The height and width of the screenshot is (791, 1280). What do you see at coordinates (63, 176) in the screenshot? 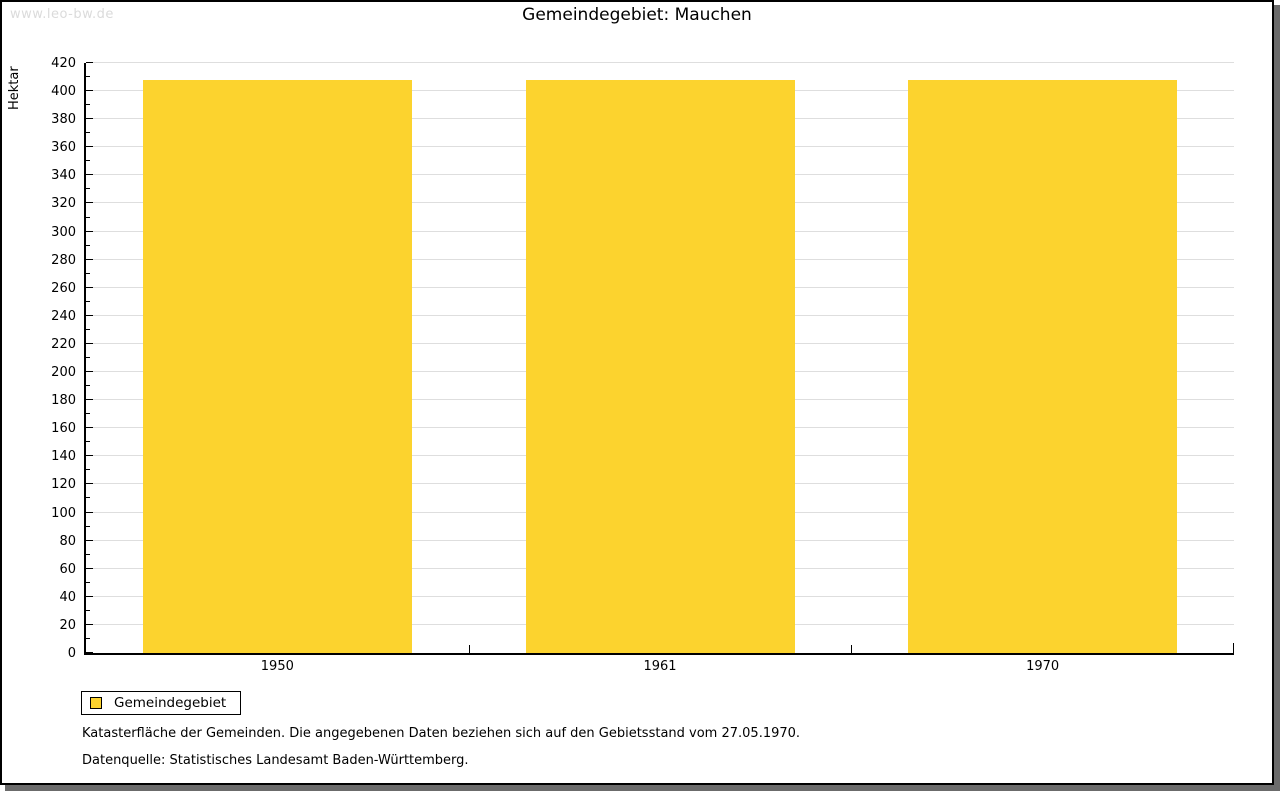
I see `y-axis-tick-label: 340` at bounding box center [63, 176].